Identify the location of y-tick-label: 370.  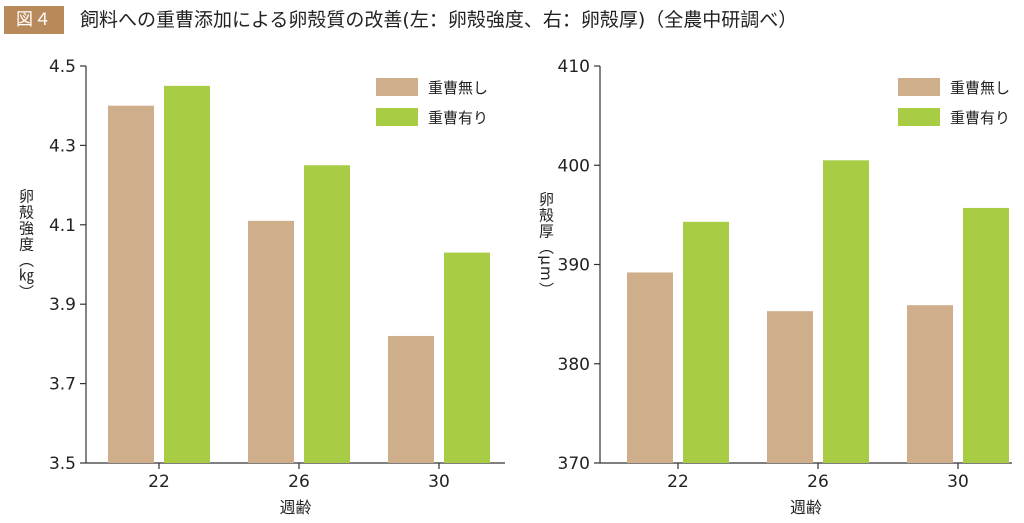
(574, 464).